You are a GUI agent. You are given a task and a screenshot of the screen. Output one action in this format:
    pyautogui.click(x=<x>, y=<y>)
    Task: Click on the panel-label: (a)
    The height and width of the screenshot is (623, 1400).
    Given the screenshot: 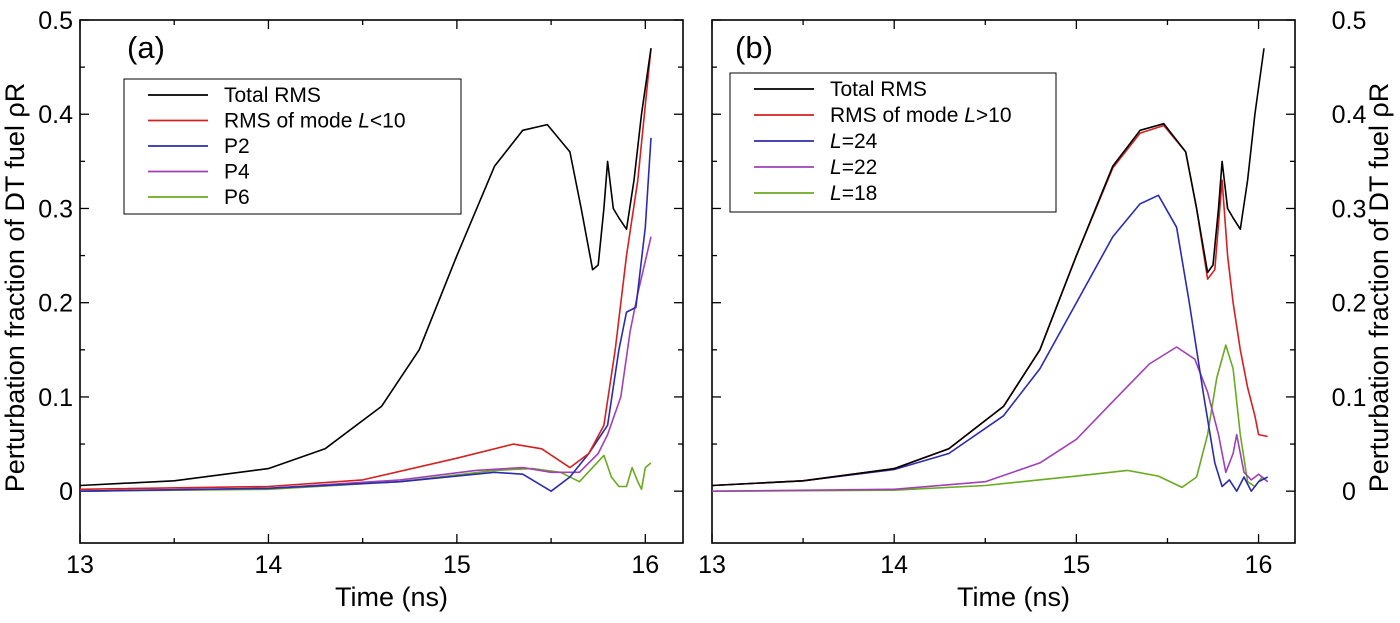 What is the action you would take?
    pyautogui.click(x=146, y=47)
    